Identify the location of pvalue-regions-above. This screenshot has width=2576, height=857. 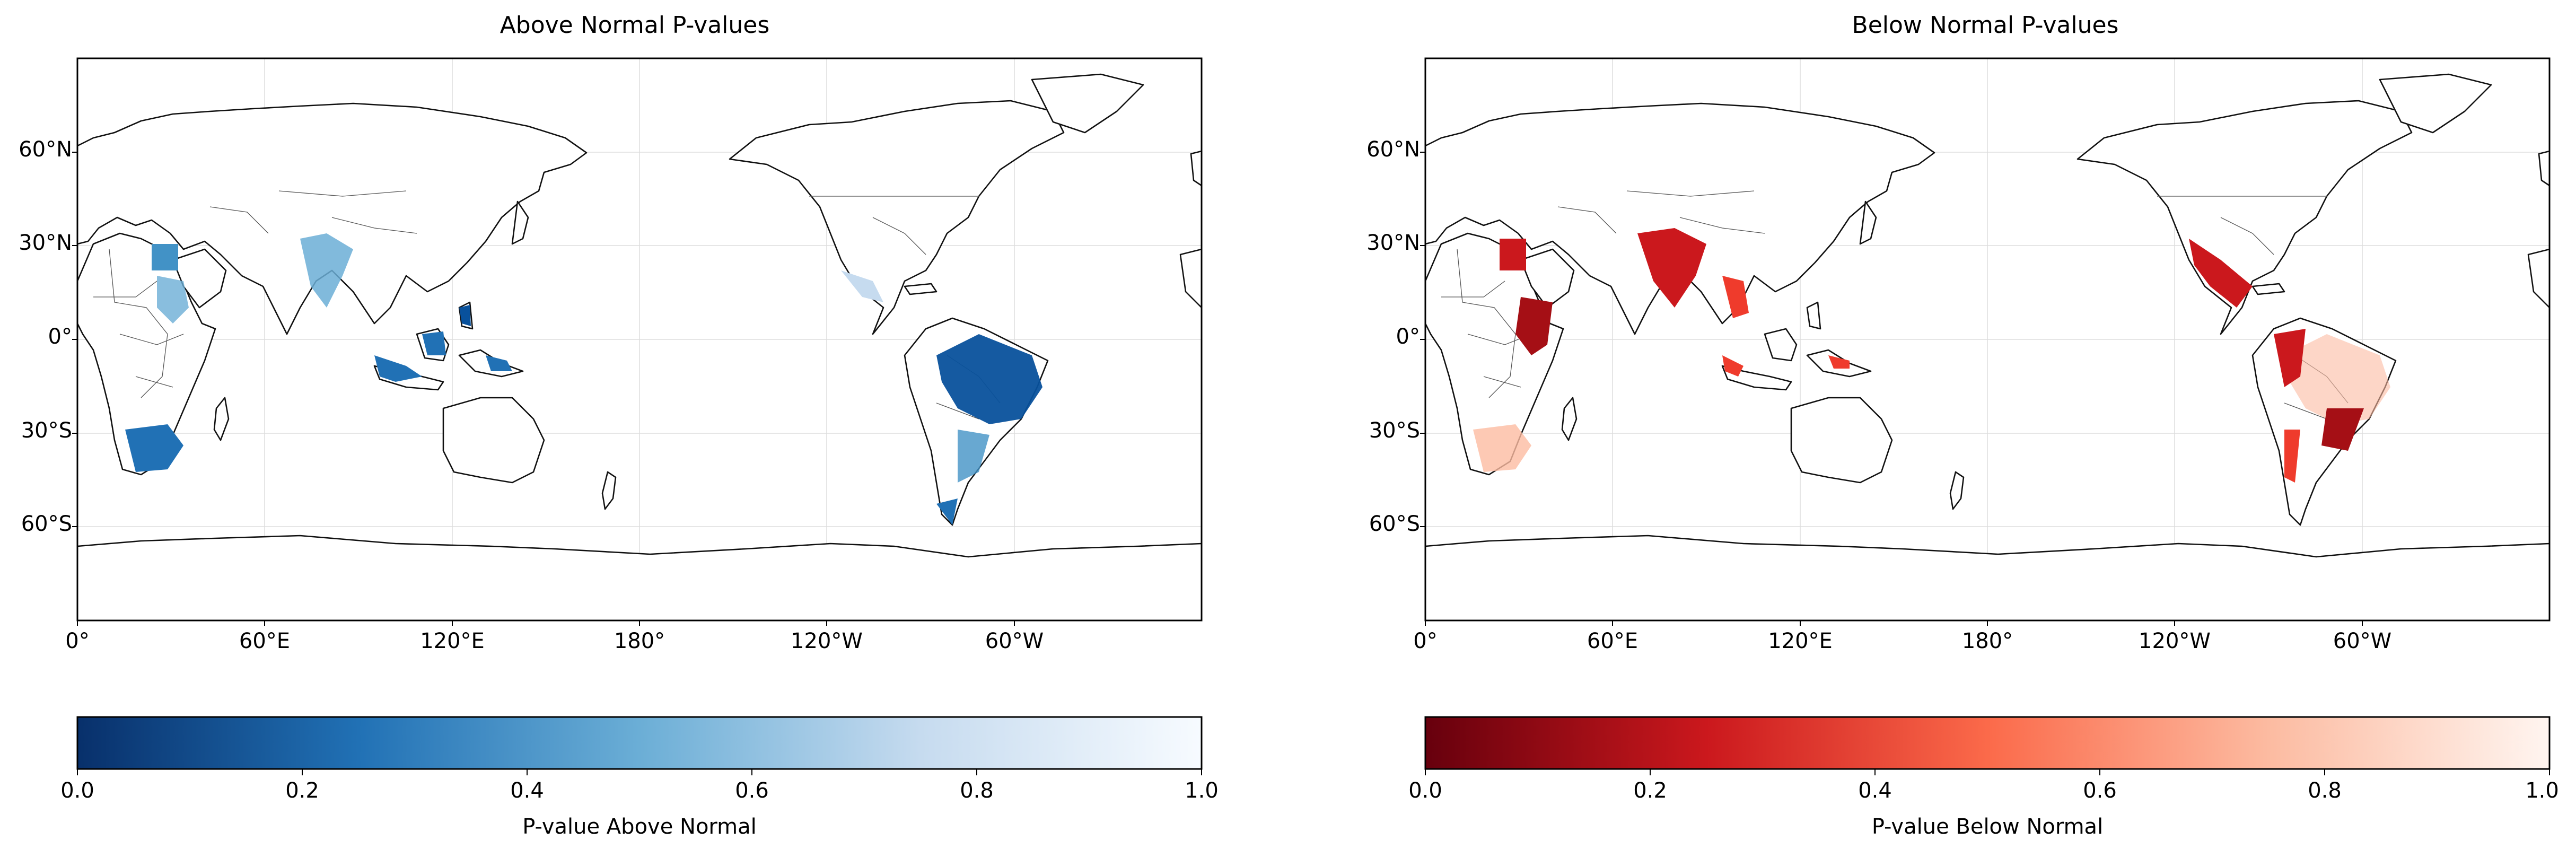
(583, 379).